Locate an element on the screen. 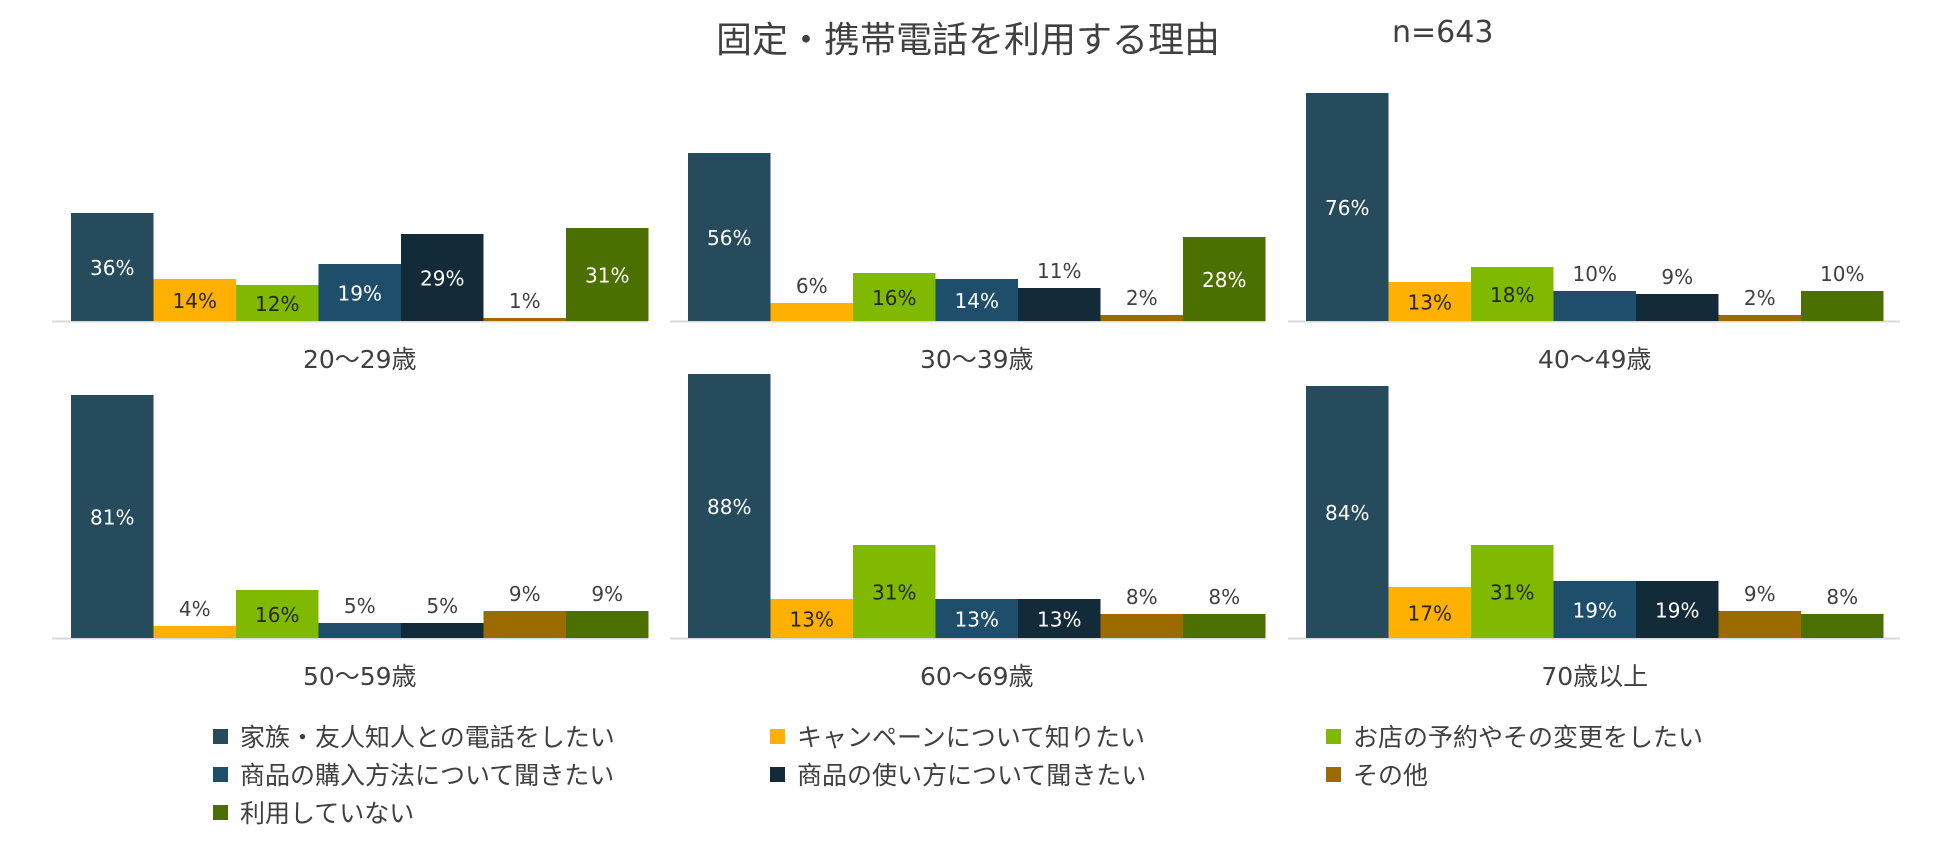  data-label-1-1: 36% is located at coordinates (112, 268).